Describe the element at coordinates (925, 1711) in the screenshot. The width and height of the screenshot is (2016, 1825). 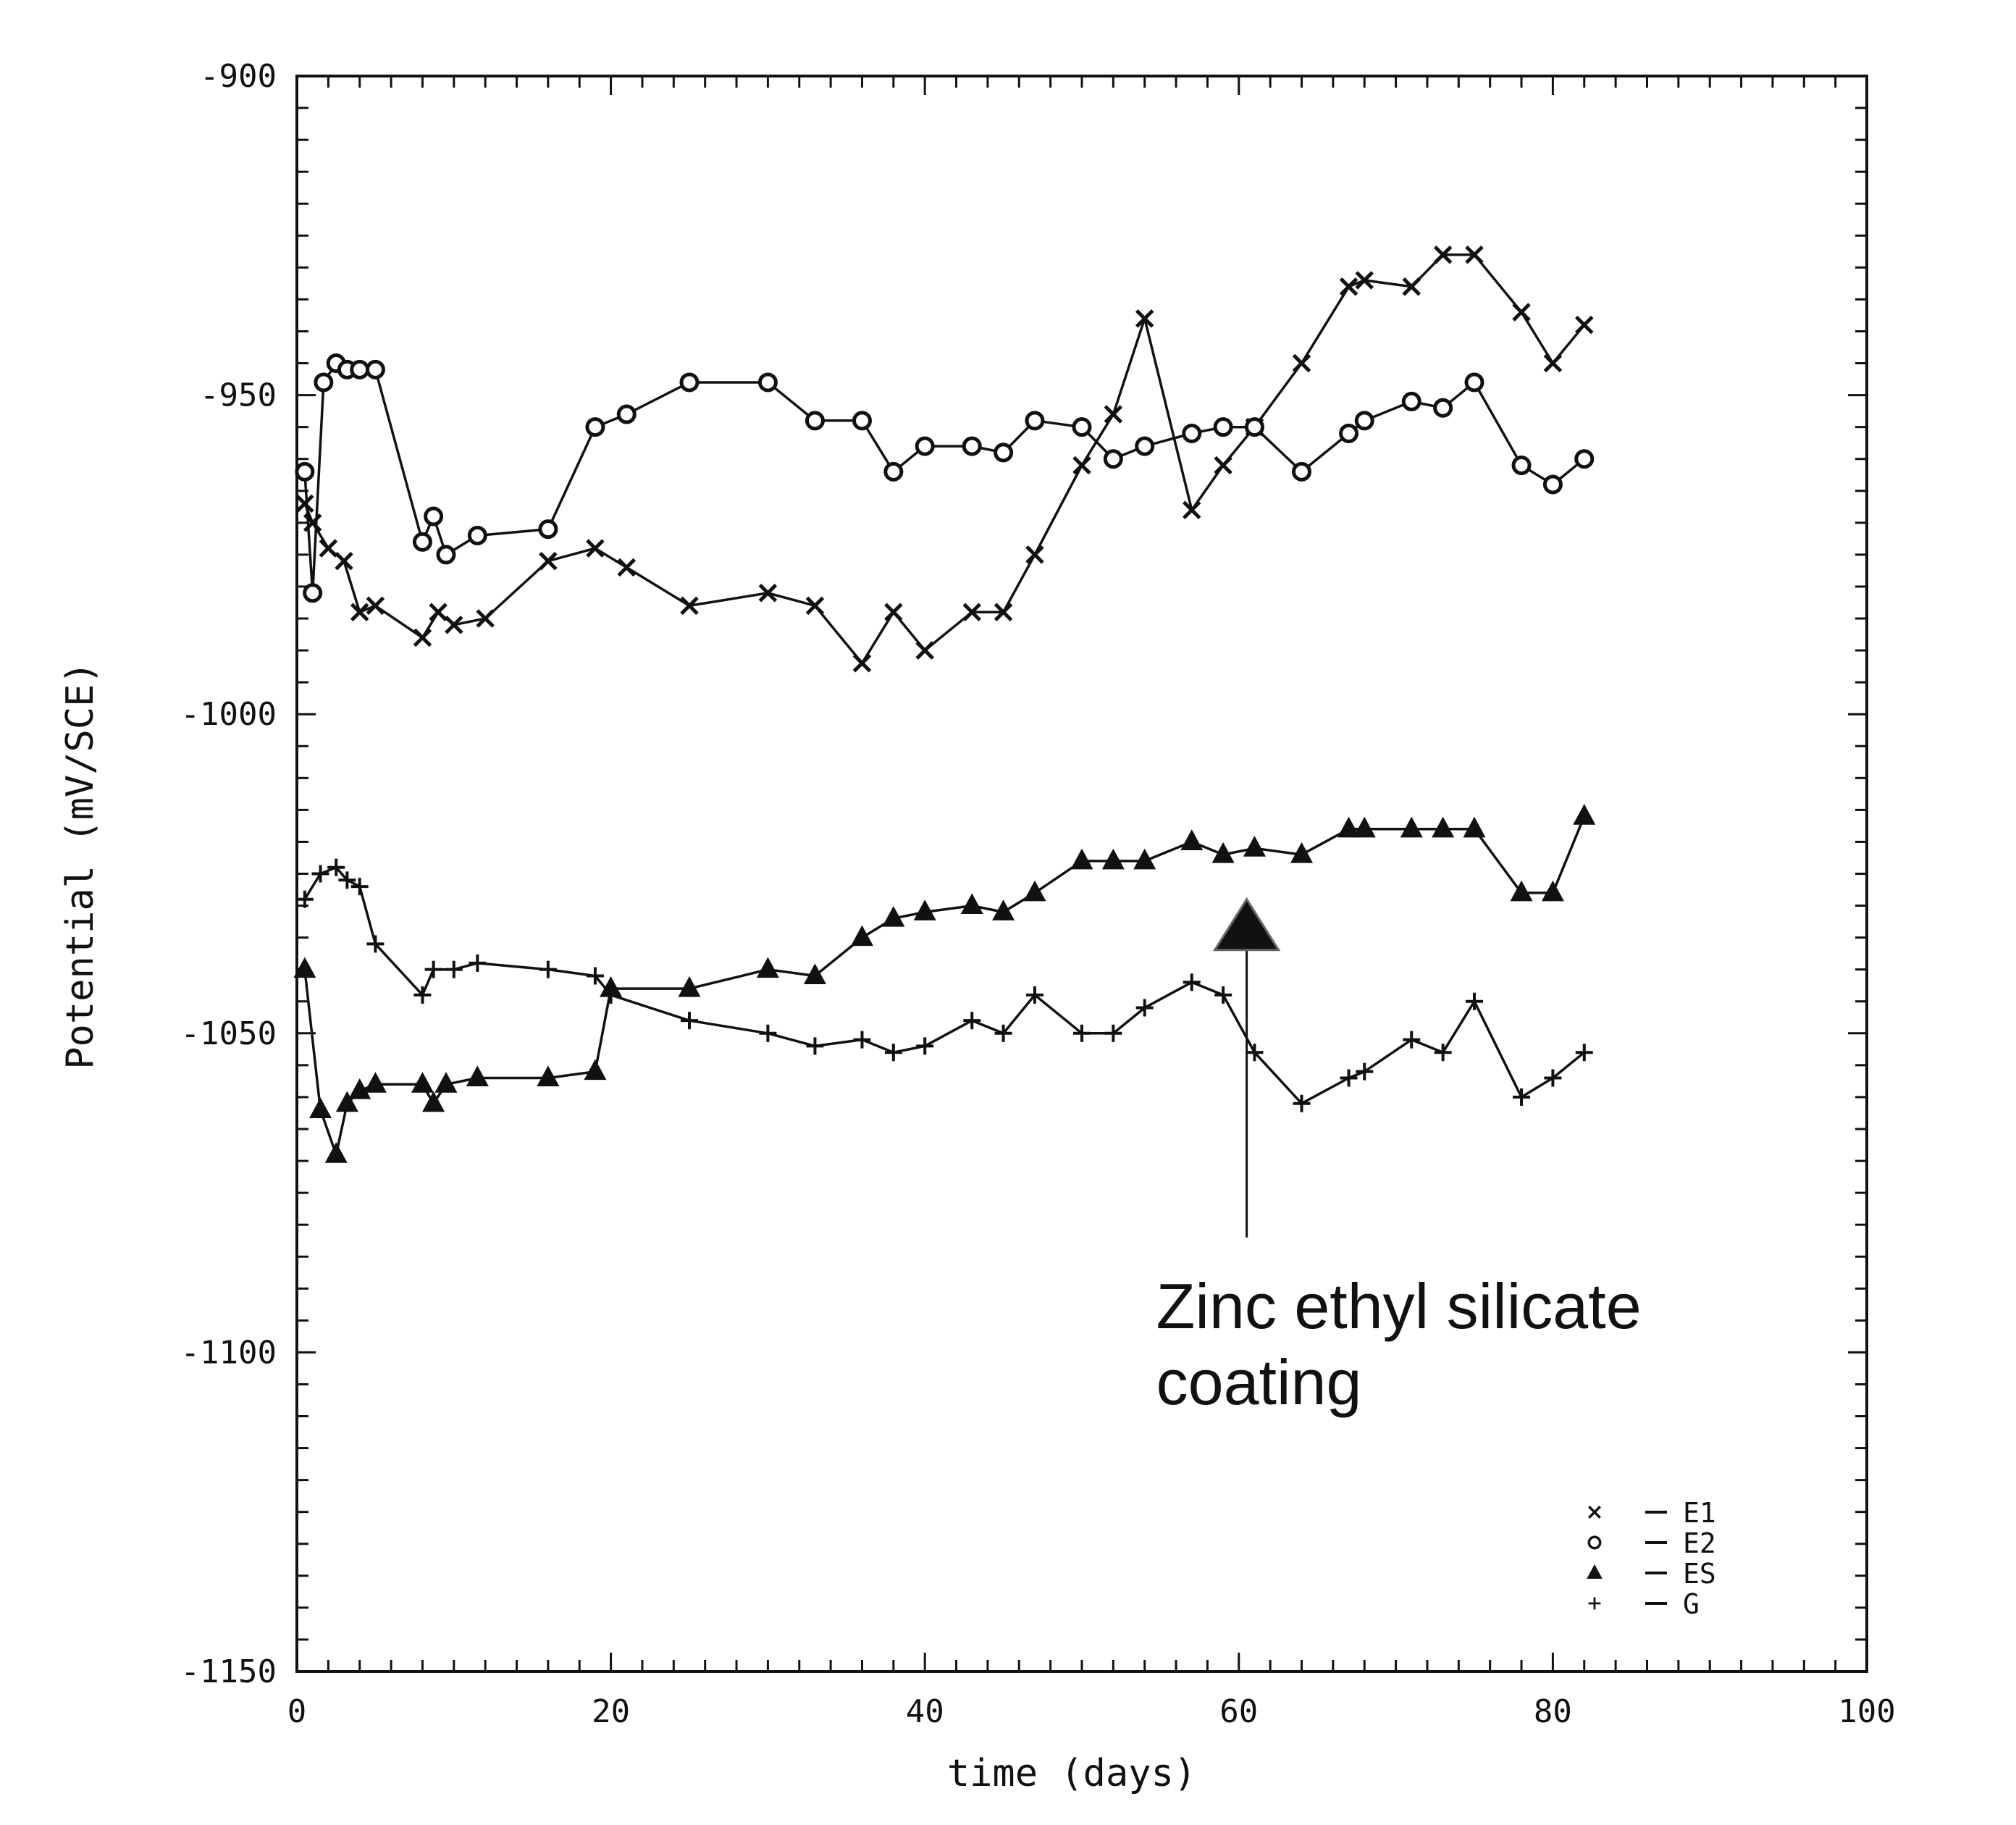
I see `x-tick-label: 40` at that location.